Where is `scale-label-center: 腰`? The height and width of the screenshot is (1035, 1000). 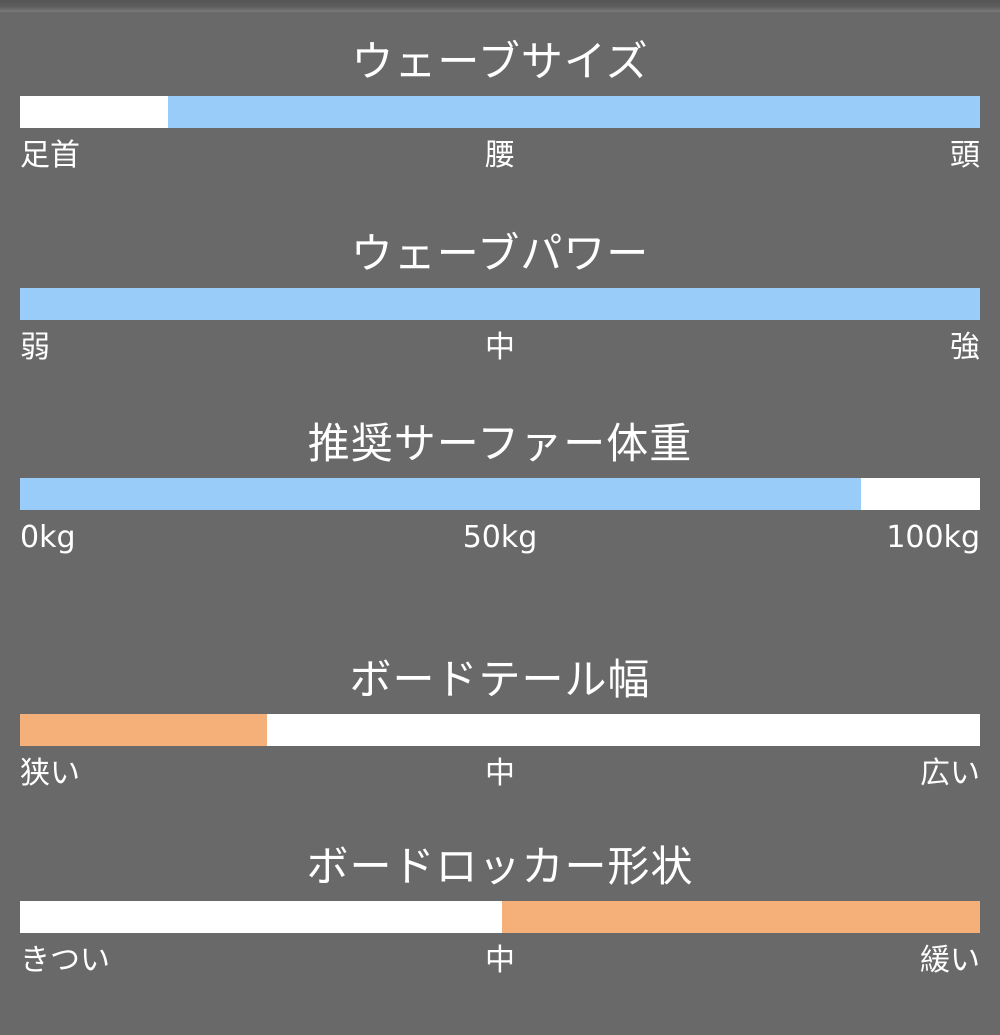 scale-label-center: 腰 is located at coordinates (500, 155).